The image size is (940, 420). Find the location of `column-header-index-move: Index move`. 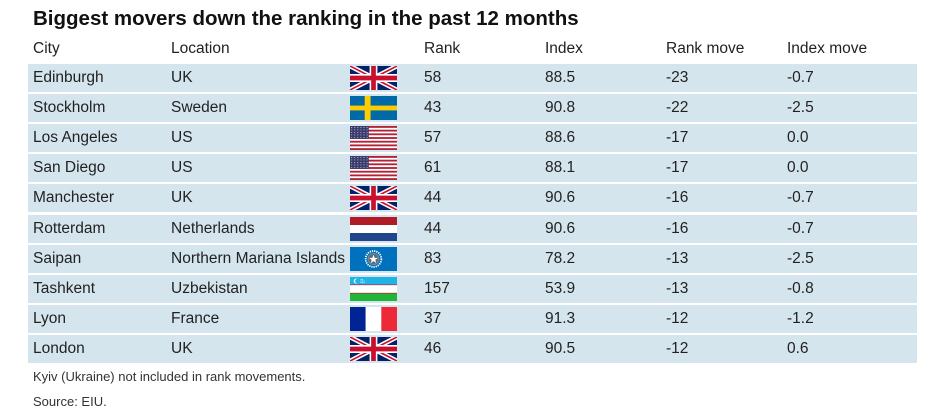

column-header-index-move: Index move is located at coordinates (827, 48).